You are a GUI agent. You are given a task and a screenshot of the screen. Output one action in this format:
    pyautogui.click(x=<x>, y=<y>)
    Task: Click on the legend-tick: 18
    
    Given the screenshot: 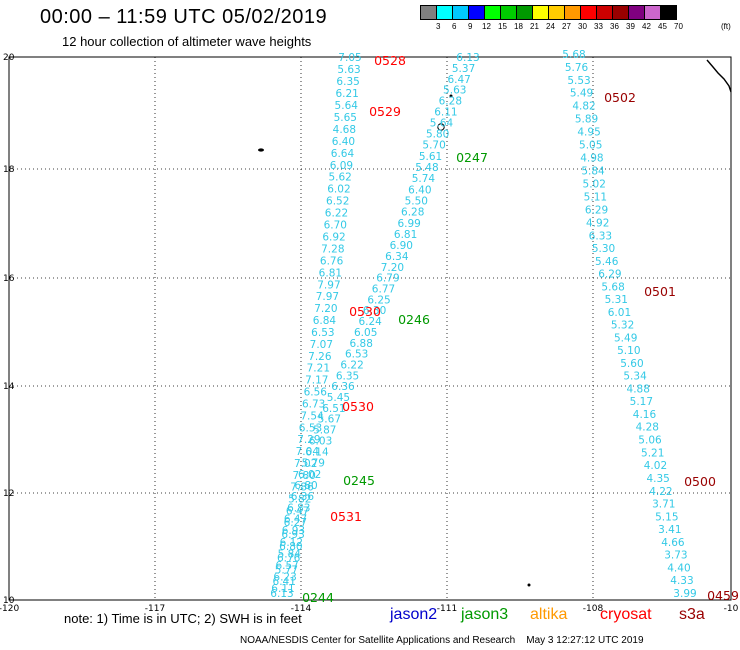 What is the action you would take?
    pyautogui.click(x=518, y=26)
    